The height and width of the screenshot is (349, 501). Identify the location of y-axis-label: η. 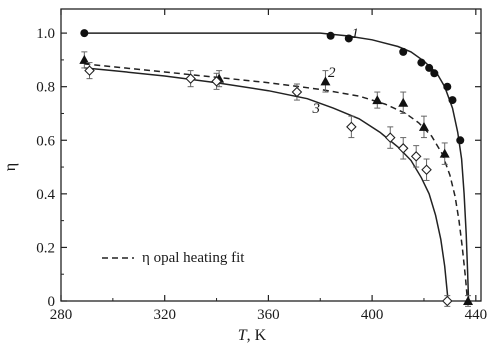
(10, 167).